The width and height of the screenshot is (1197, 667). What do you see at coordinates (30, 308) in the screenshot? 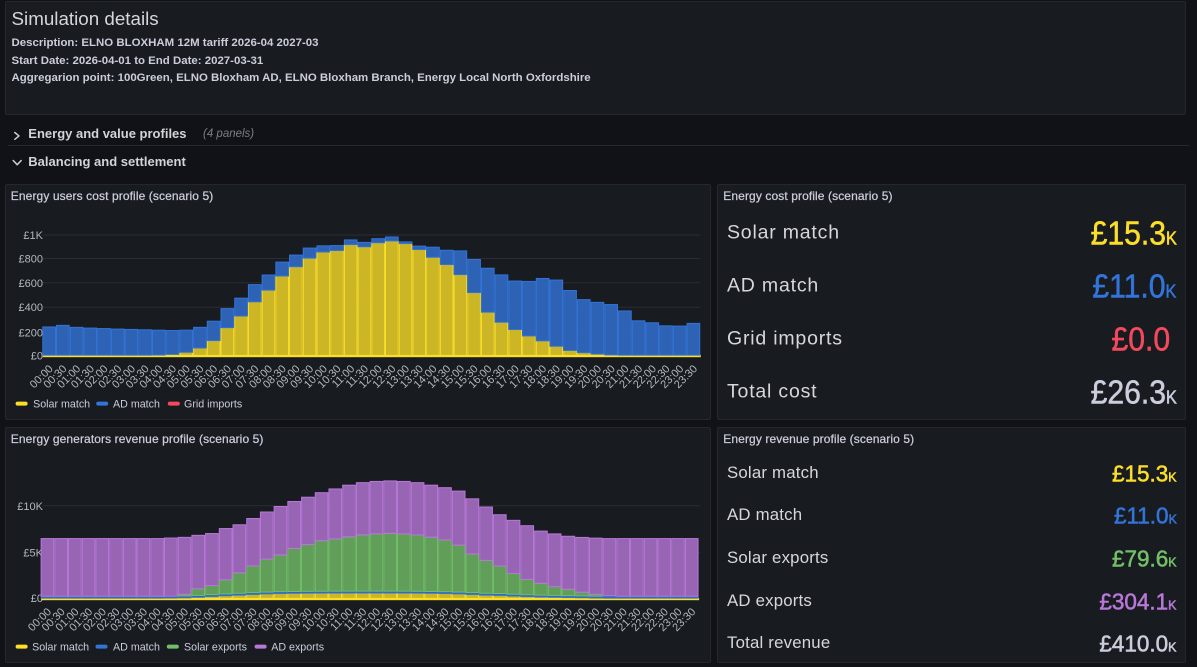
I see `svg-text: £400` at bounding box center [30, 308].